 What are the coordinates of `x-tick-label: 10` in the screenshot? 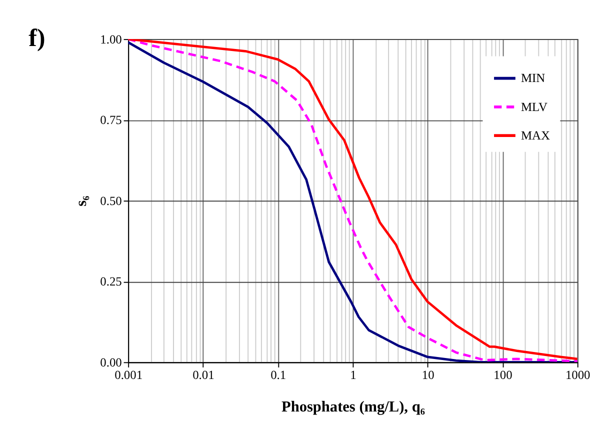 It's located at (428, 375).